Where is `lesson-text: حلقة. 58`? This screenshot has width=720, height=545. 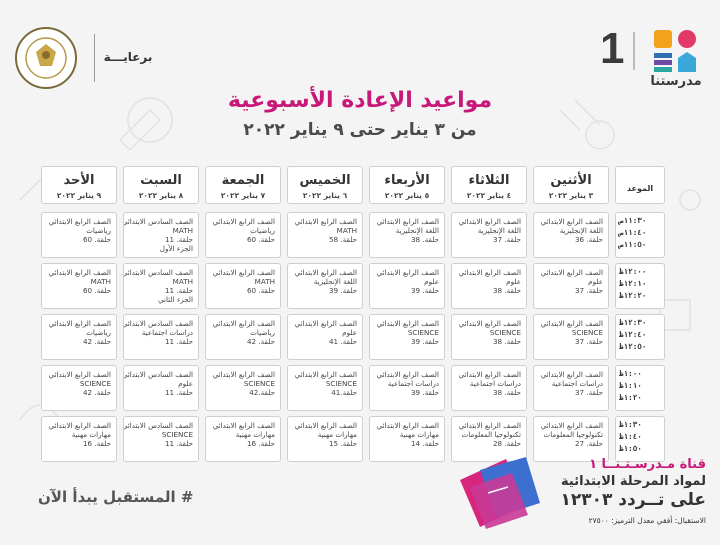
lesson-text: حلقة. 58 is located at coordinates (342, 239).